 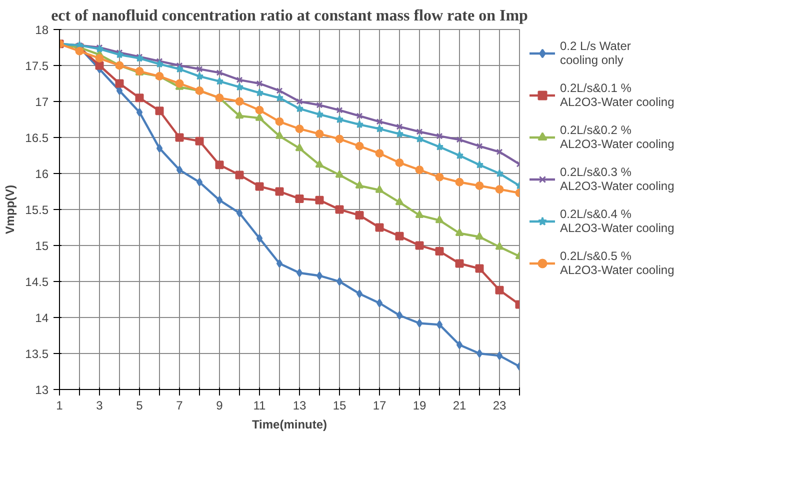 I want to click on x-tick-label: 1, so click(x=60, y=405).